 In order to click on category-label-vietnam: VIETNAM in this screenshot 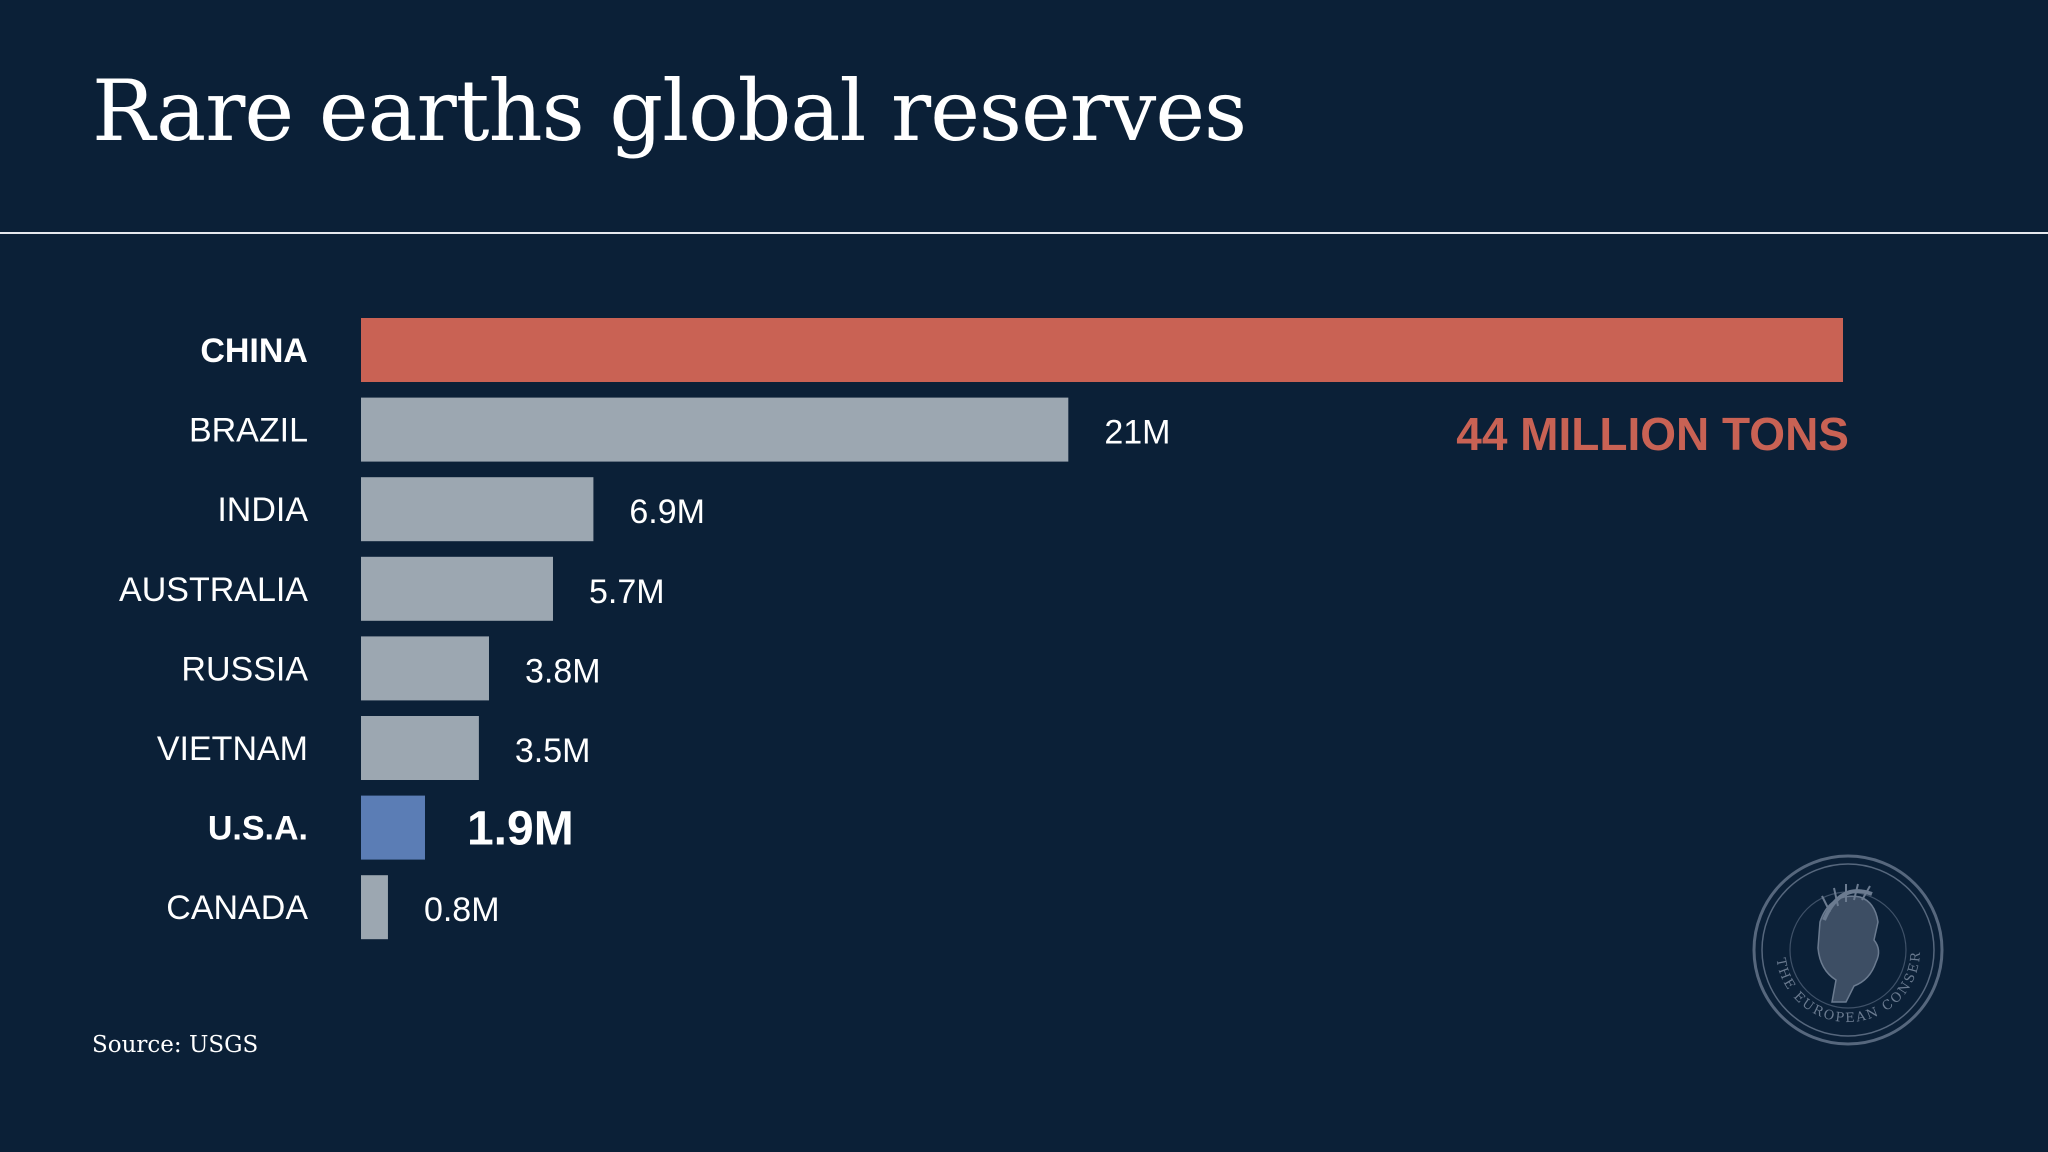, I will do `click(232, 749)`.